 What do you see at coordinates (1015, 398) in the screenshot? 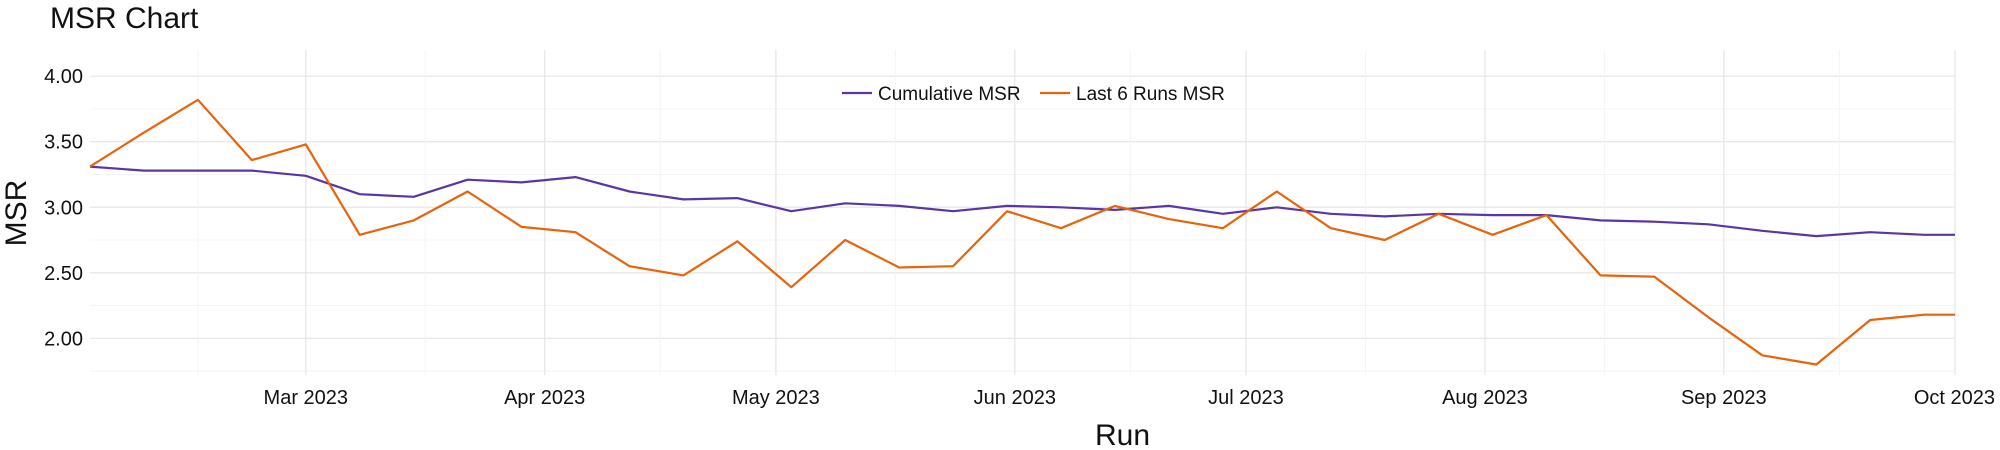
I see `x-tick-label: Jun 2023` at bounding box center [1015, 398].